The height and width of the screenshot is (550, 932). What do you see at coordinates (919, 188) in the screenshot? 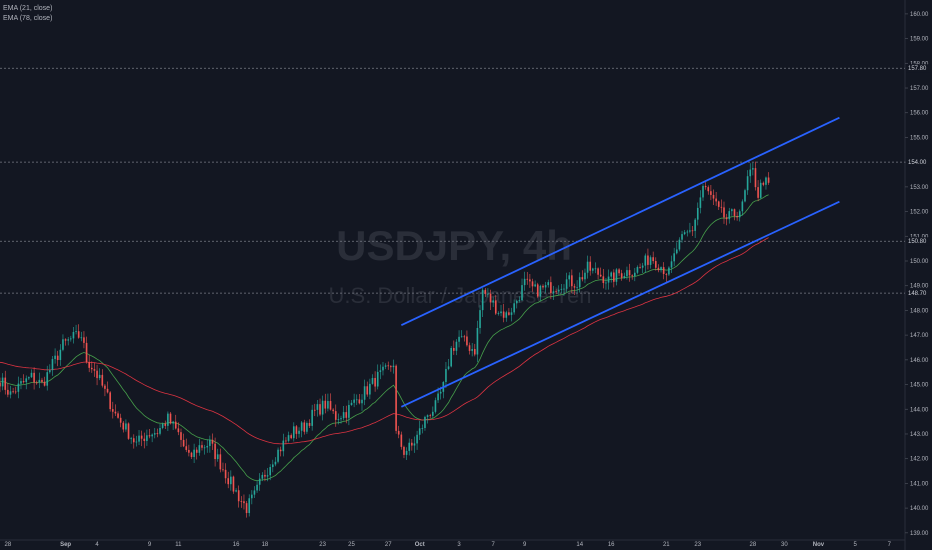
I see `price-tick-label: 153.00` at bounding box center [919, 188].